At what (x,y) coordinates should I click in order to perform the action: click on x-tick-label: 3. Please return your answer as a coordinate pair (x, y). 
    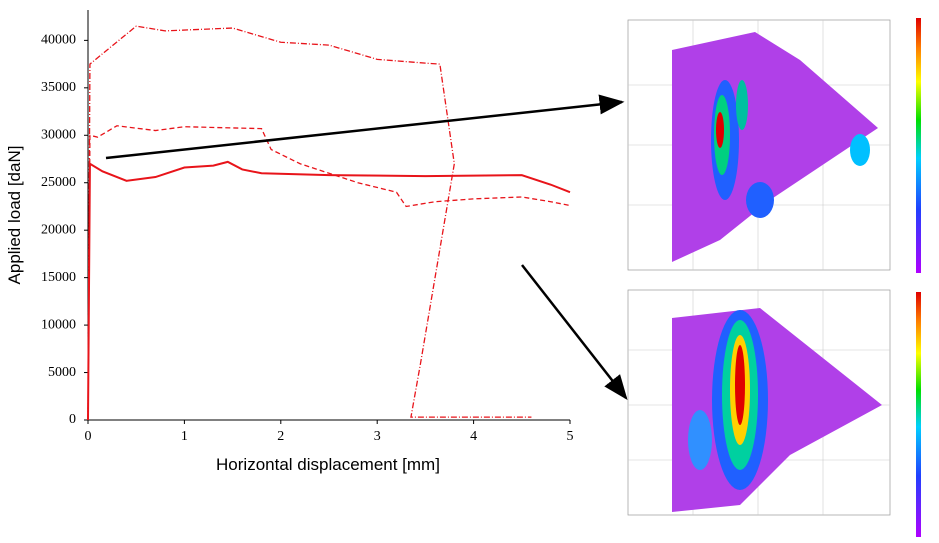
    Looking at the image, I should click on (377, 436).